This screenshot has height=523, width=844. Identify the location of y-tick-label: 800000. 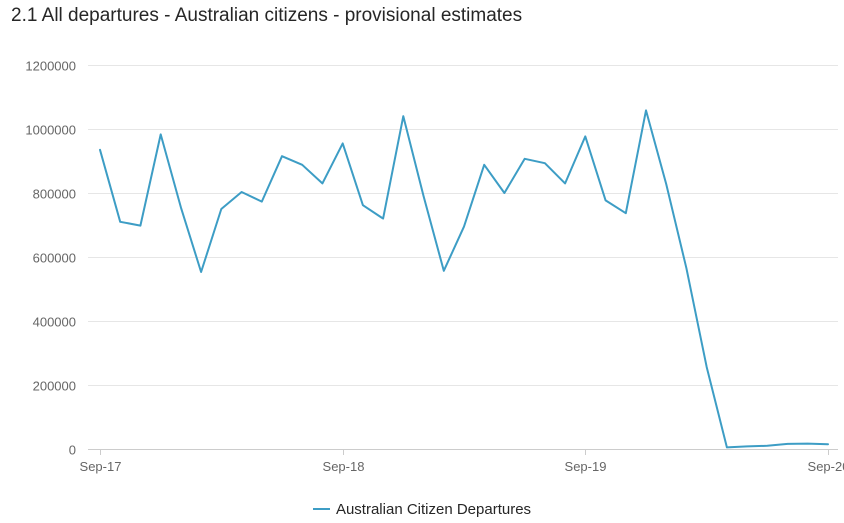
(54, 194).